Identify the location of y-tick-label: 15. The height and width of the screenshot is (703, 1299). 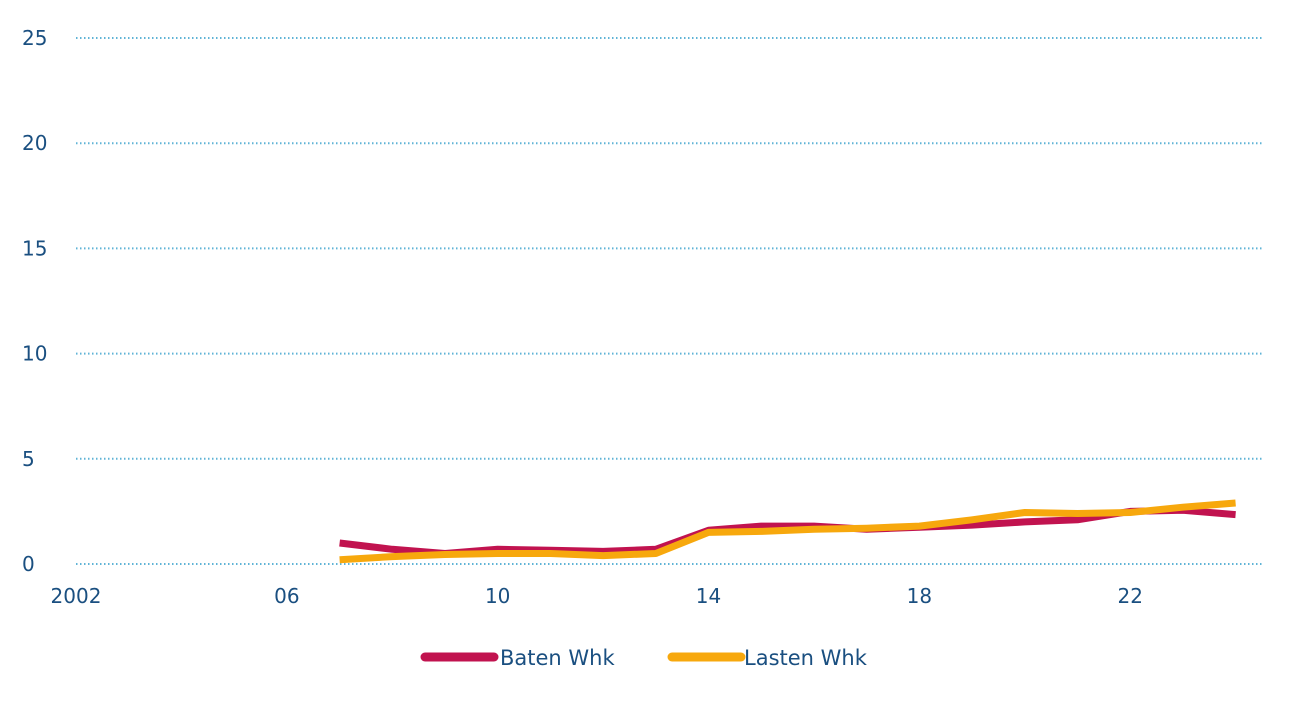
(34, 248).